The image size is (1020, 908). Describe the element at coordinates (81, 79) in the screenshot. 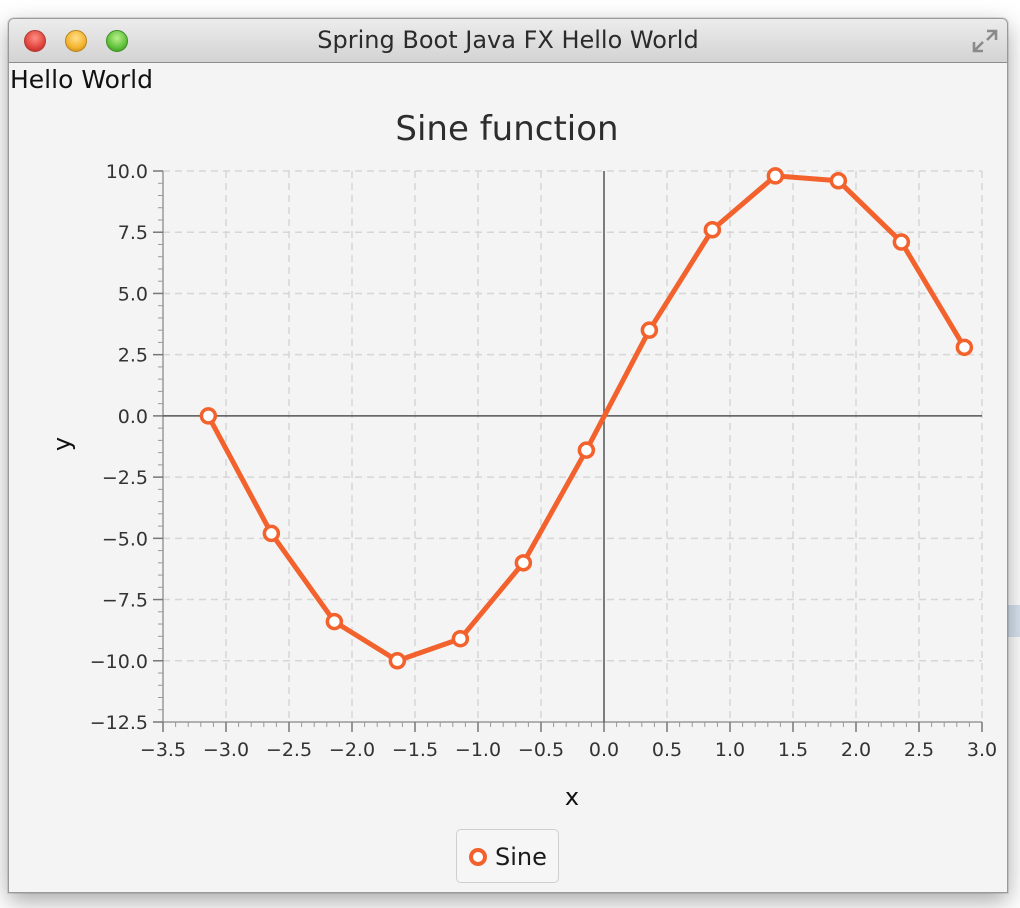

I see `hello-label: Hello World` at that location.